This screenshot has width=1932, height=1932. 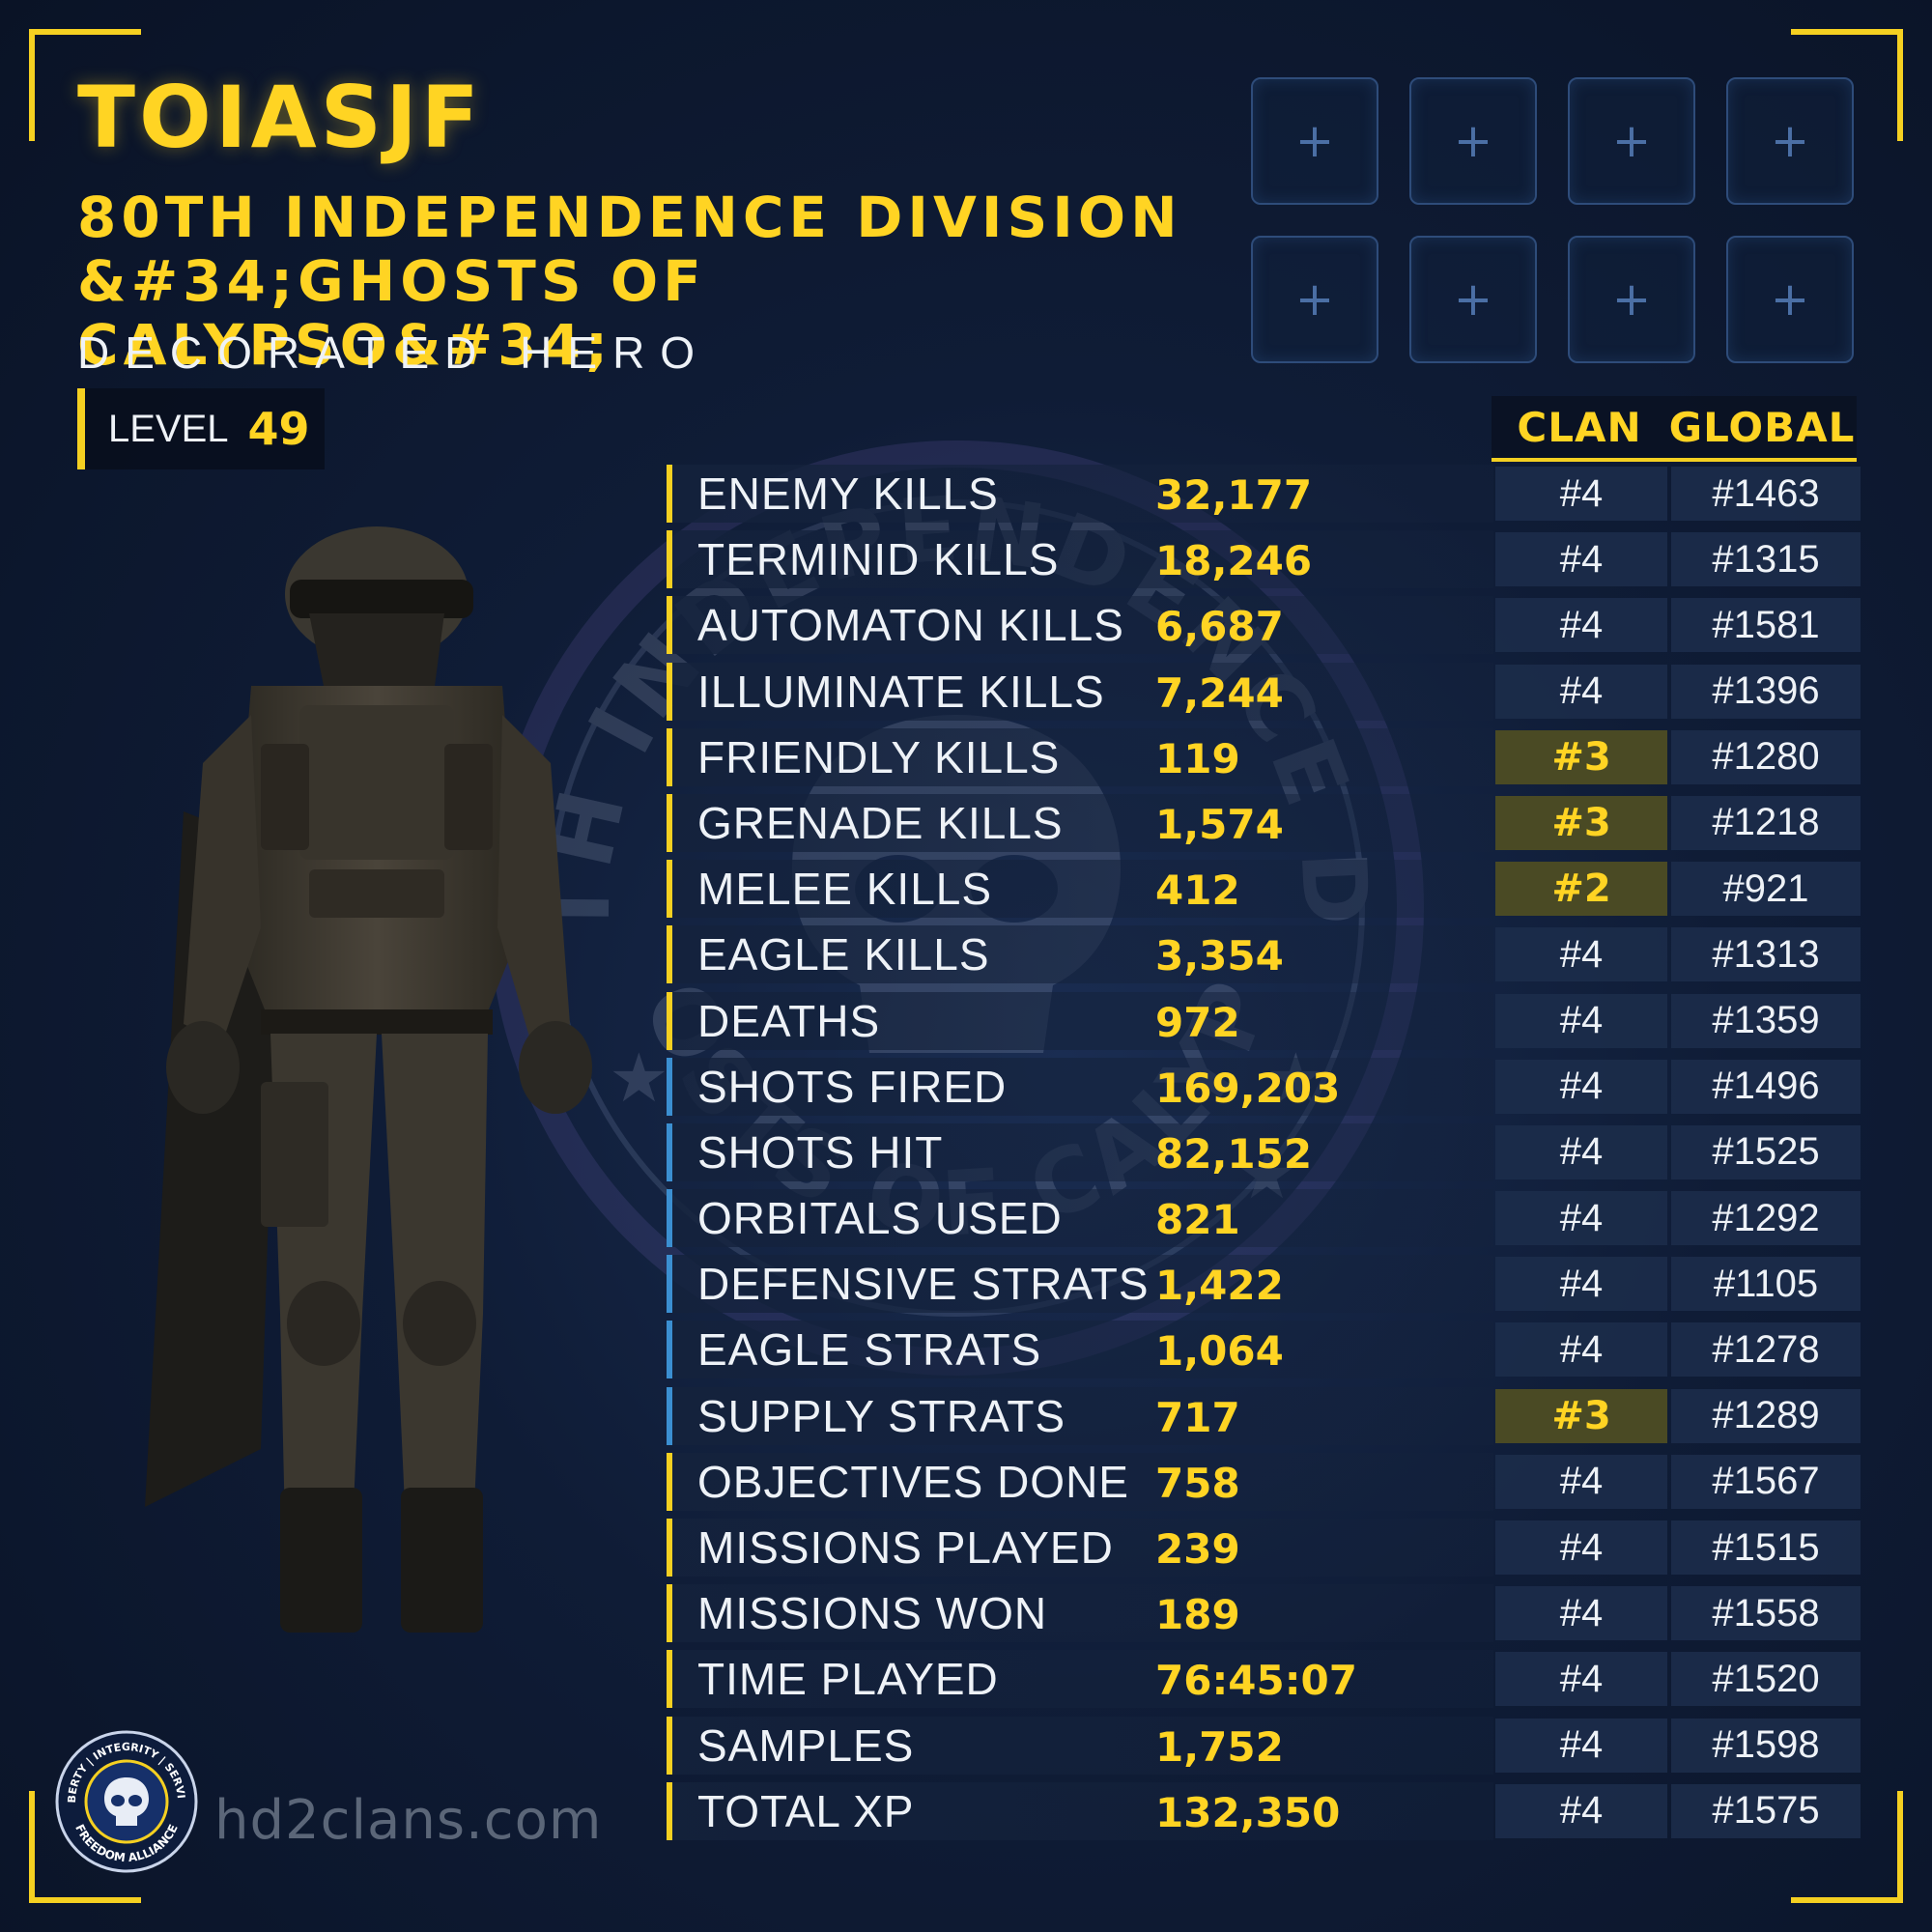 What do you see at coordinates (408, 1820) in the screenshot?
I see `site-url: hd2clans.com` at bounding box center [408, 1820].